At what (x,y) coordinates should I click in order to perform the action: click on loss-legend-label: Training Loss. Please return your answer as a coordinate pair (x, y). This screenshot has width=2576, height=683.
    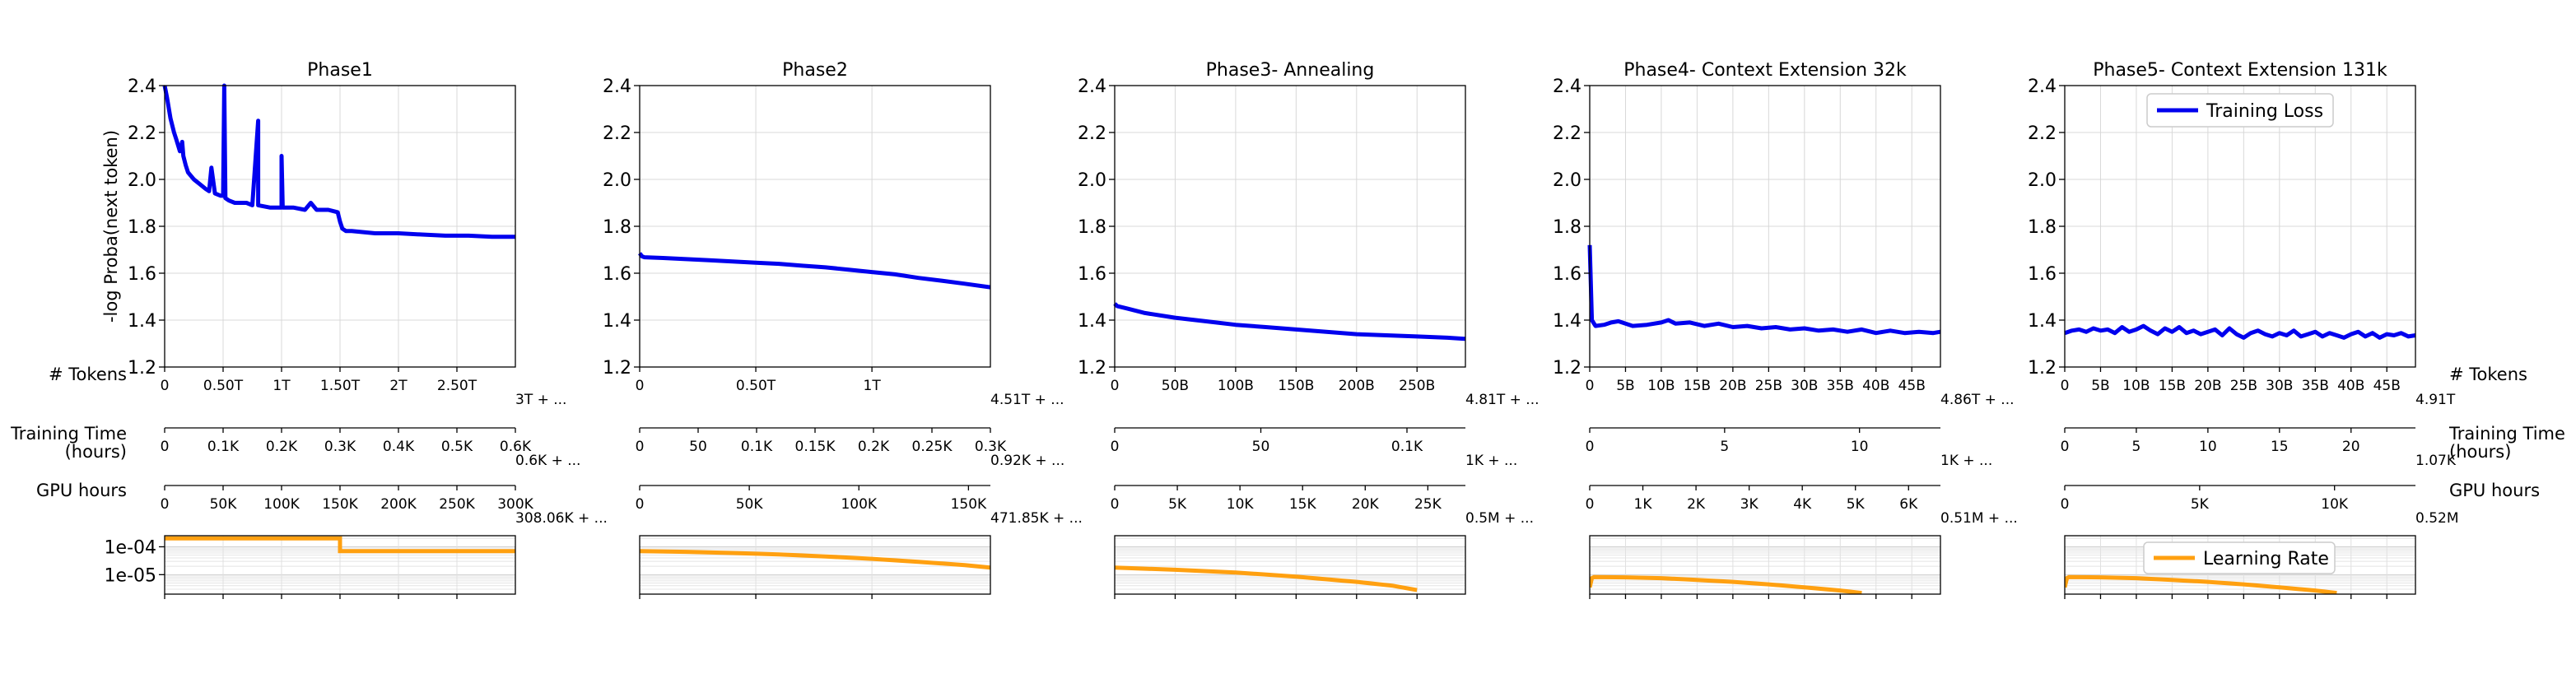
    Looking at the image, I should click on (2264, 111).